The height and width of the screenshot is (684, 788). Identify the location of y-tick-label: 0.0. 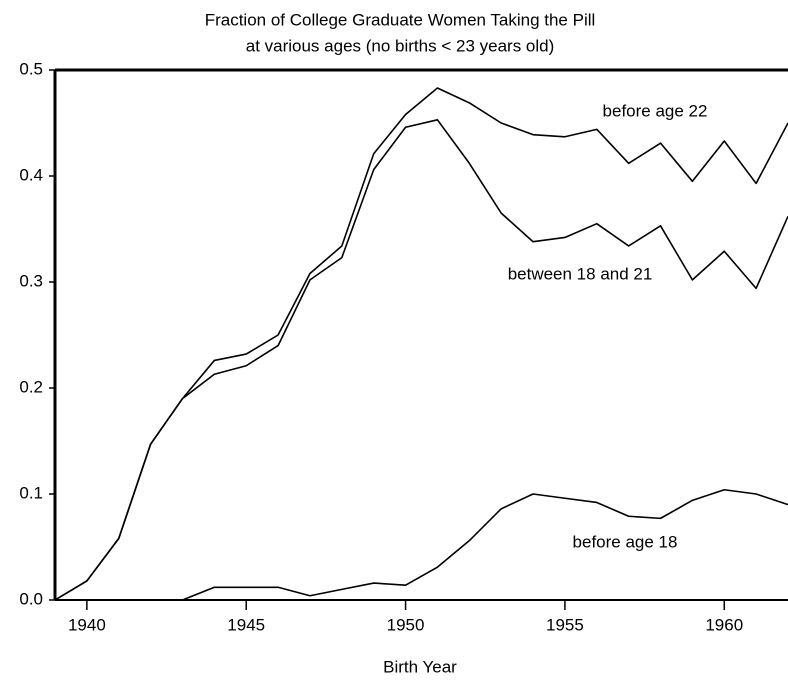
(31, 598).